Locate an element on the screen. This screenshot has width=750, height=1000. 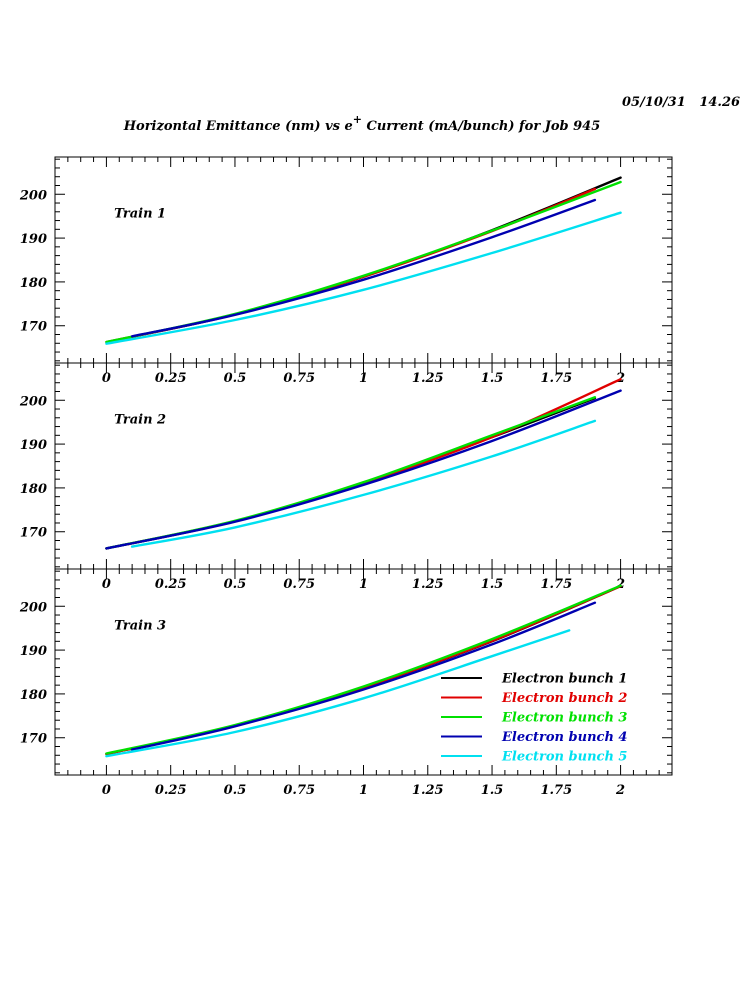
legend-label-3: Electron bunch 3 is located at coordinates (564, 718).